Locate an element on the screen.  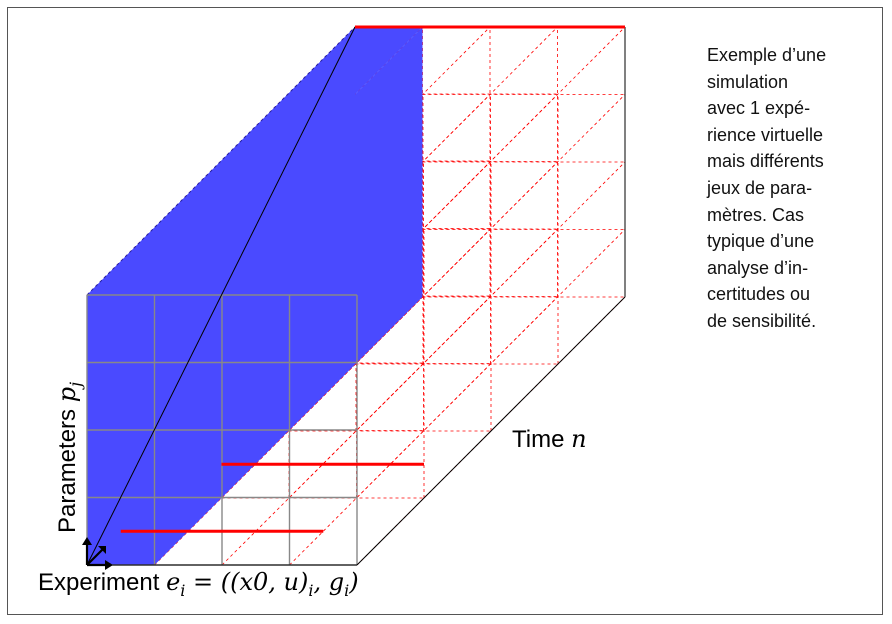
description-line: mètres. Cas is located at coordinates (756, 214).